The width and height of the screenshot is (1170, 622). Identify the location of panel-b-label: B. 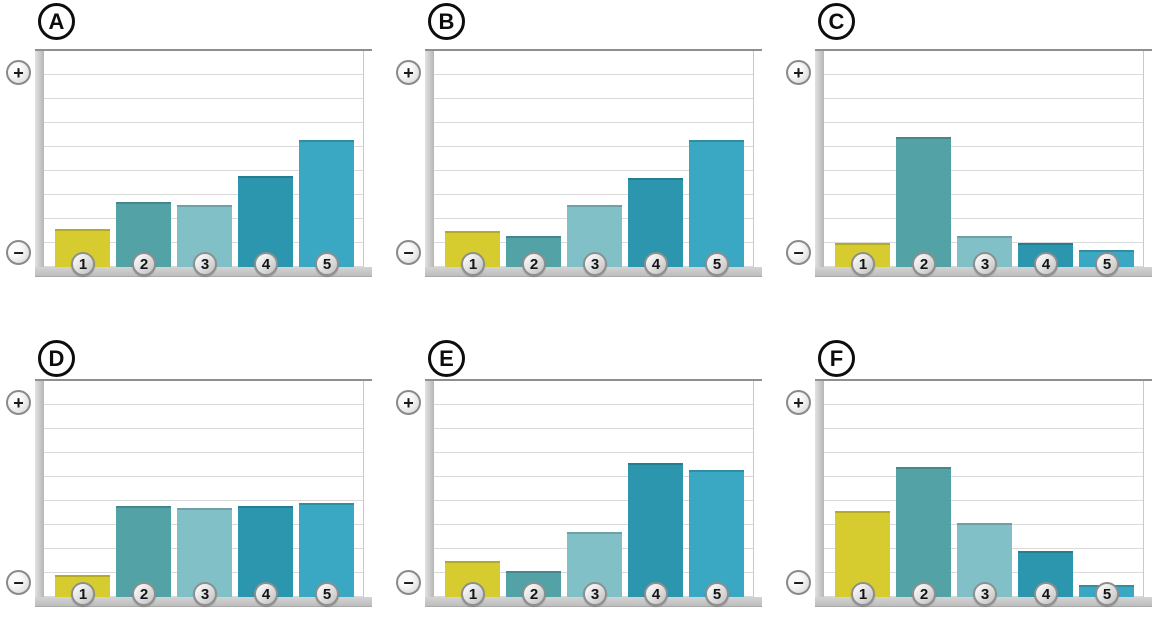
(446, 21).